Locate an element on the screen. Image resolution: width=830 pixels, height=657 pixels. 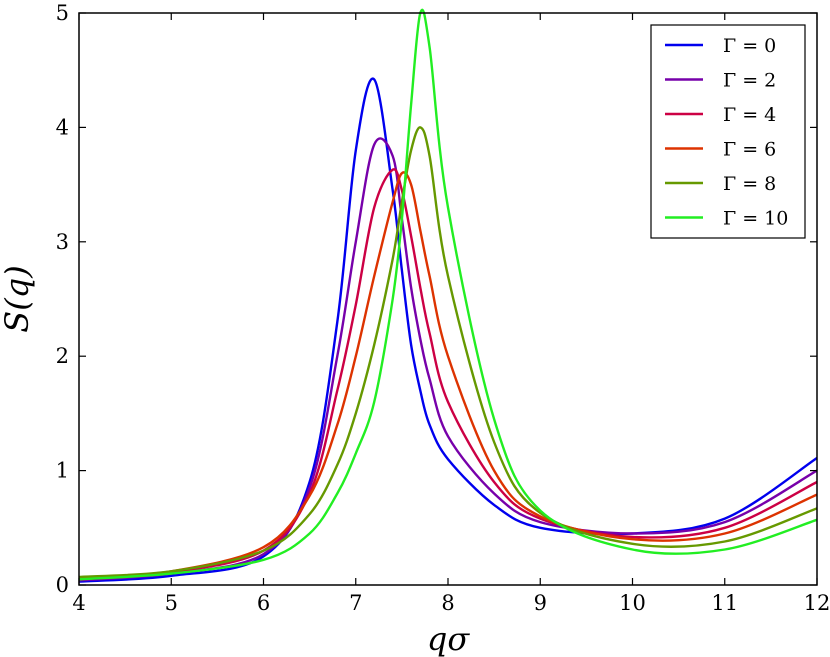
legend-box is located at coordinates (728, 131).